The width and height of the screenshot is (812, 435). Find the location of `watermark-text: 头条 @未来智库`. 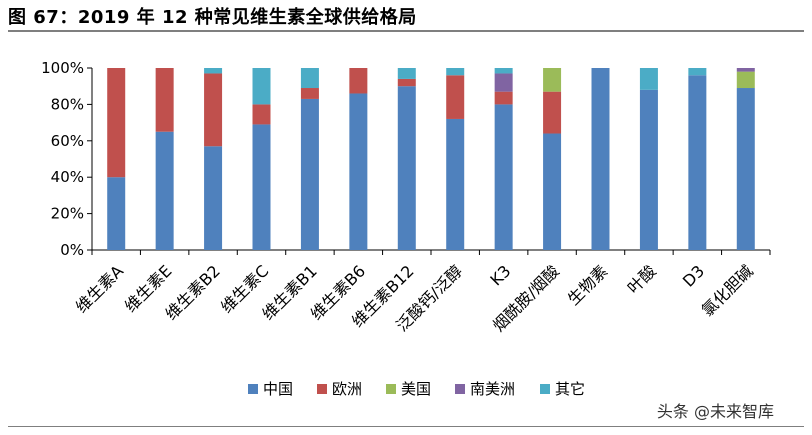

watermark-text: 头条 @未来智库 is located at coordinates (715, 411).